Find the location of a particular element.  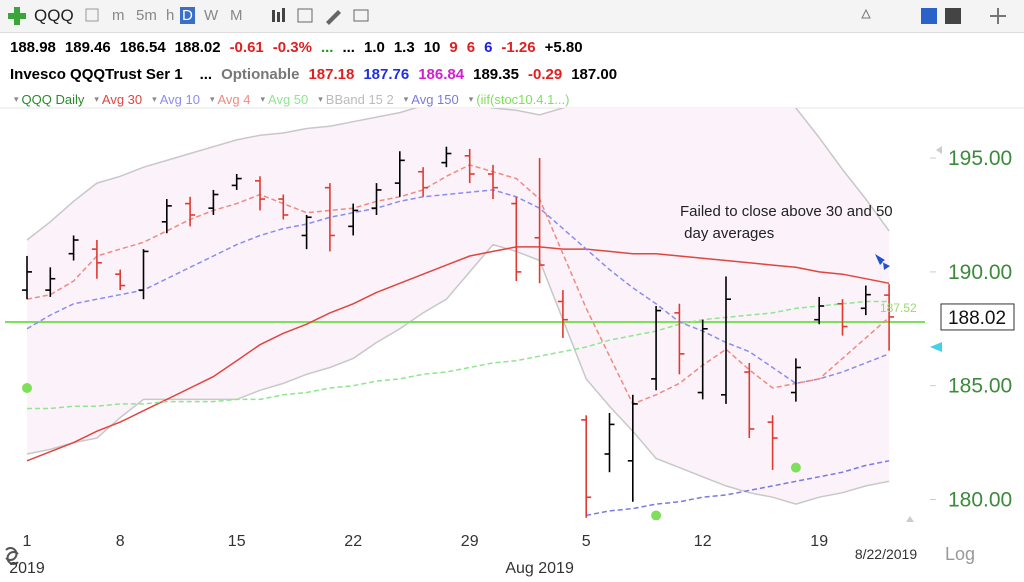

quote-value: 186.84 is located at coordinates (441, 74).